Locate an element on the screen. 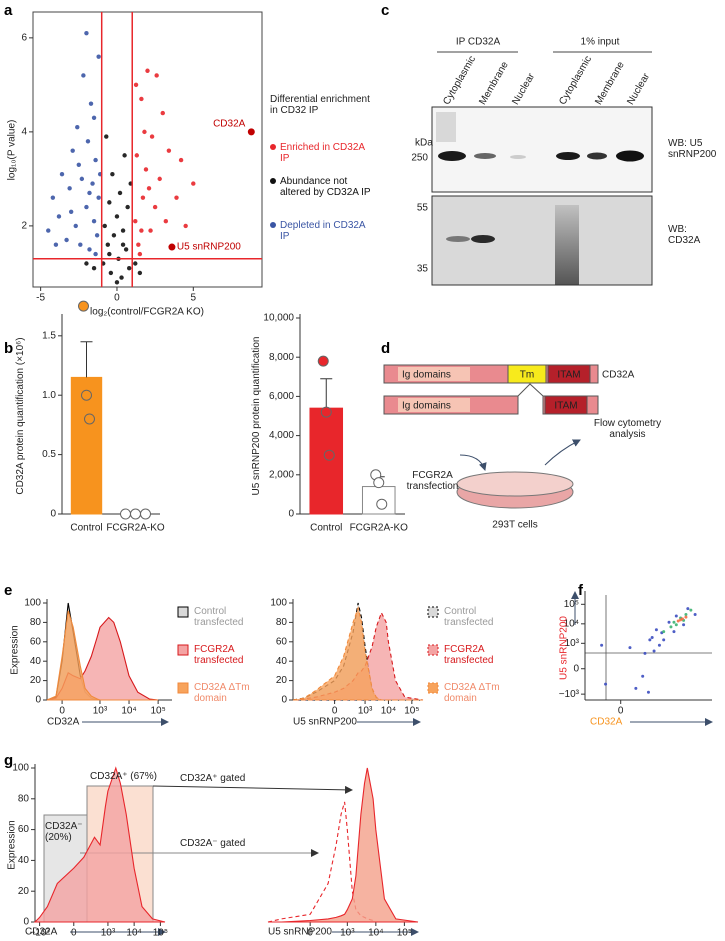 Image resolution: width=725 pixels, height=941 pixels. lane-label: Membrane is located at coordinates (610, 83).